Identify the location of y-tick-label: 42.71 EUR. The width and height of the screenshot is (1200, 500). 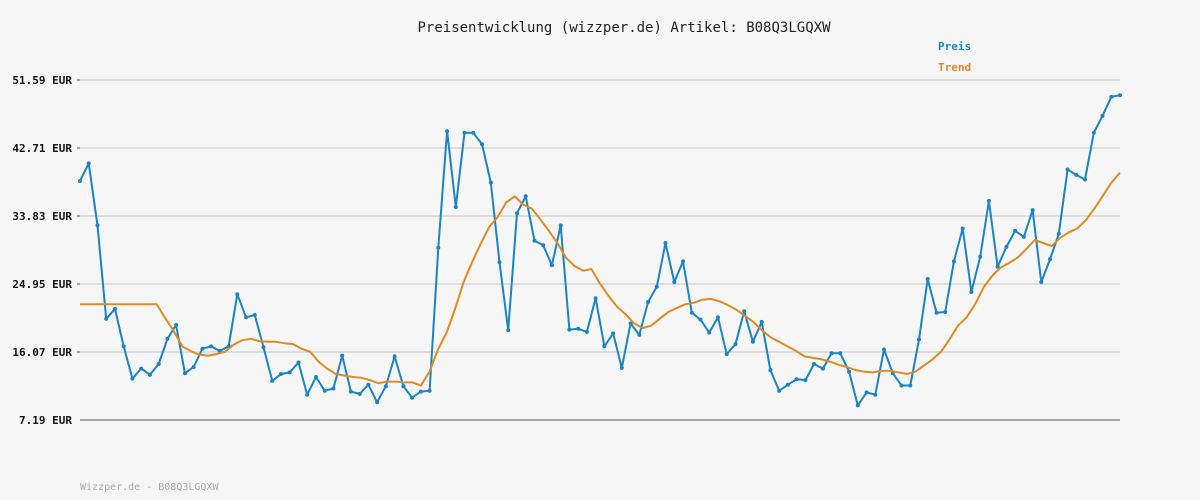
(42, 148).